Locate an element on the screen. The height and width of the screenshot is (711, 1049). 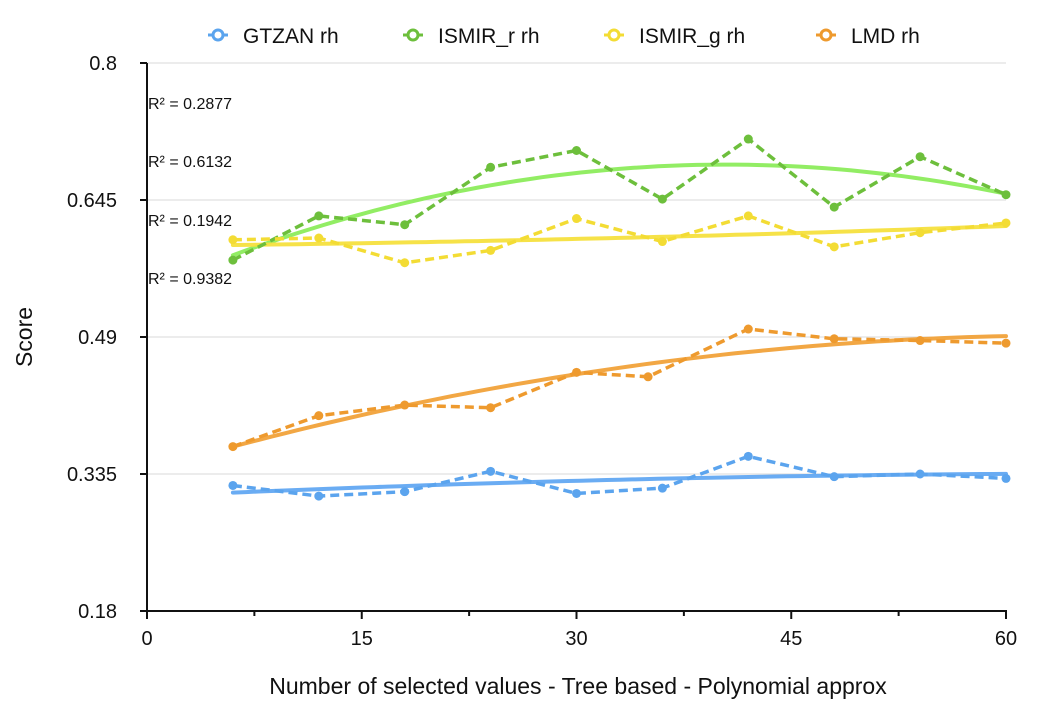
legend-label: GTZAN rh is located at coordinates (291, 36).